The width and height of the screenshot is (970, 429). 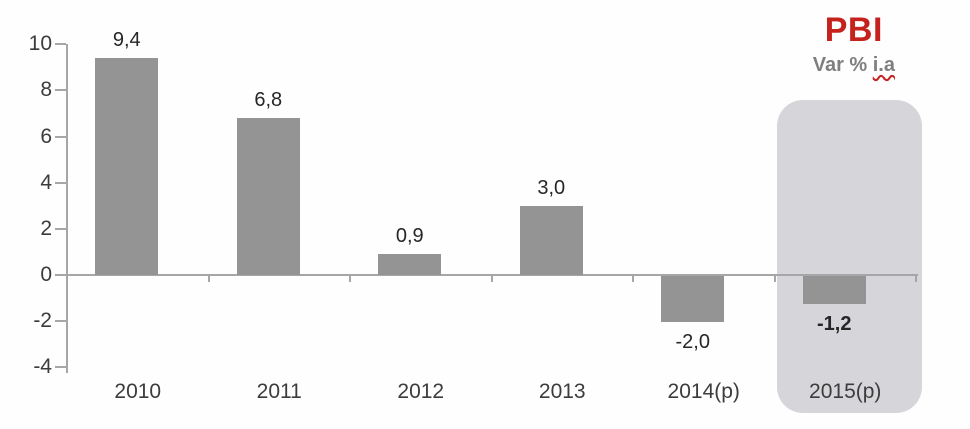 I want to click on chart-subtitle: Var % i.a, so click(x=854, y=65).